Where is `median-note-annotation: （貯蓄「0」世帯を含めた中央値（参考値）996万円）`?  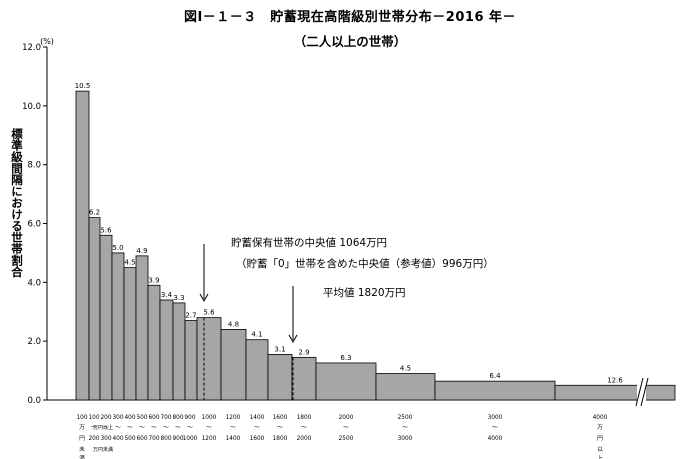 median-note-annotation: （貯蓄「0」世帯を含めた中央値（参考値）996万円） is located at coordinates (365, 264).